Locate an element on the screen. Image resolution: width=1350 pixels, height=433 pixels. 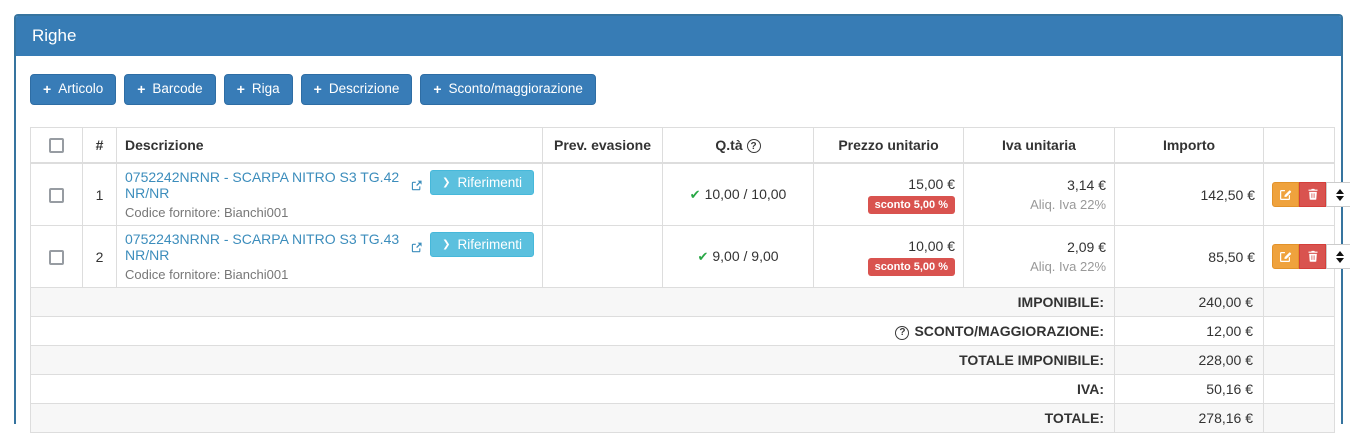
unit-vat-value: 3,14 € is located at coordinates (1086, 185).